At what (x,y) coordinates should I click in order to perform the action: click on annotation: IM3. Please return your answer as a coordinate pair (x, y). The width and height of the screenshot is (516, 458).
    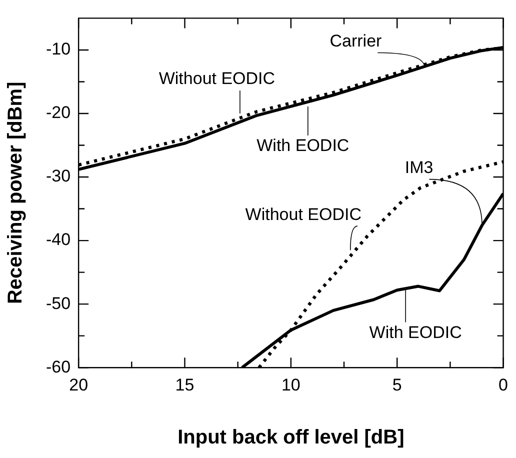
    Looking at the image, I should click on (419, 167).